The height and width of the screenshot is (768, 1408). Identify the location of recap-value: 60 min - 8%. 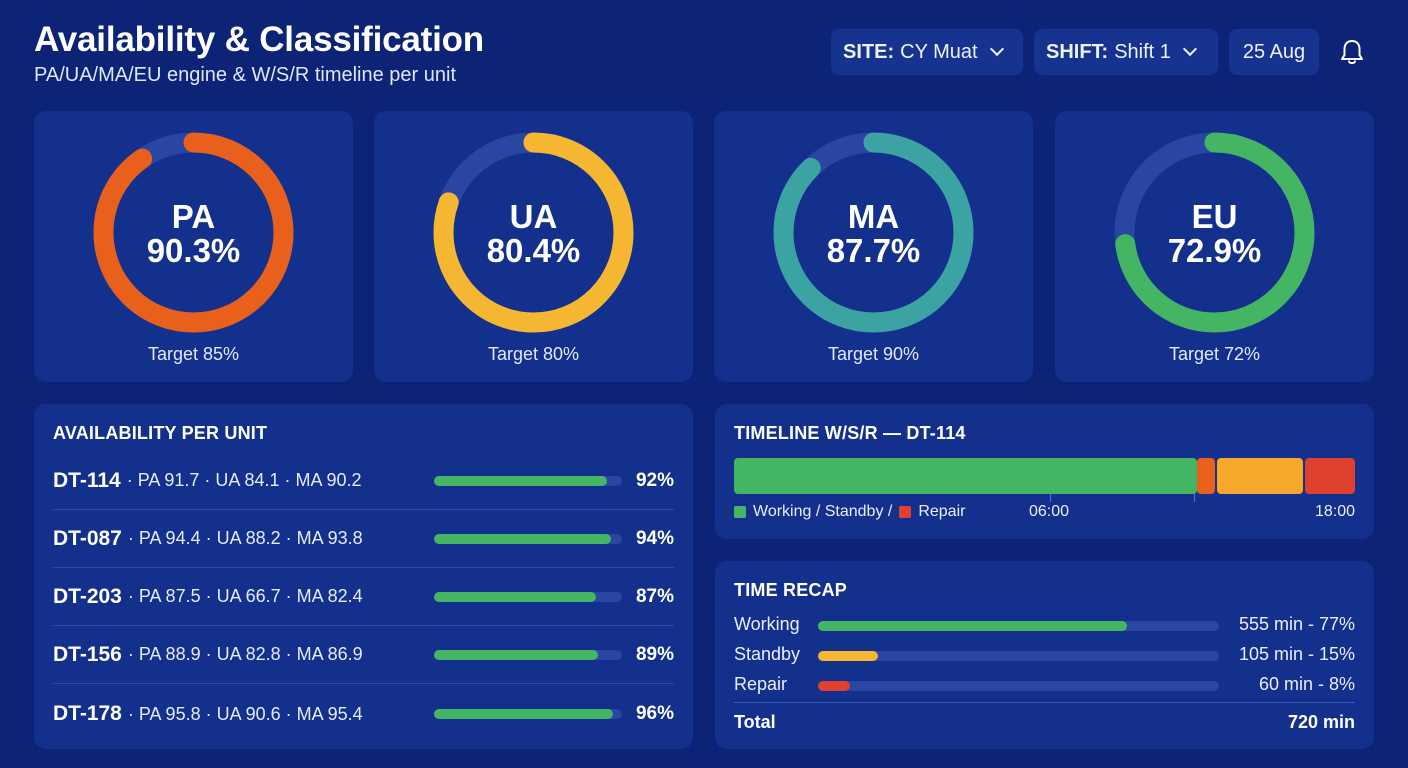
(1306, 684).